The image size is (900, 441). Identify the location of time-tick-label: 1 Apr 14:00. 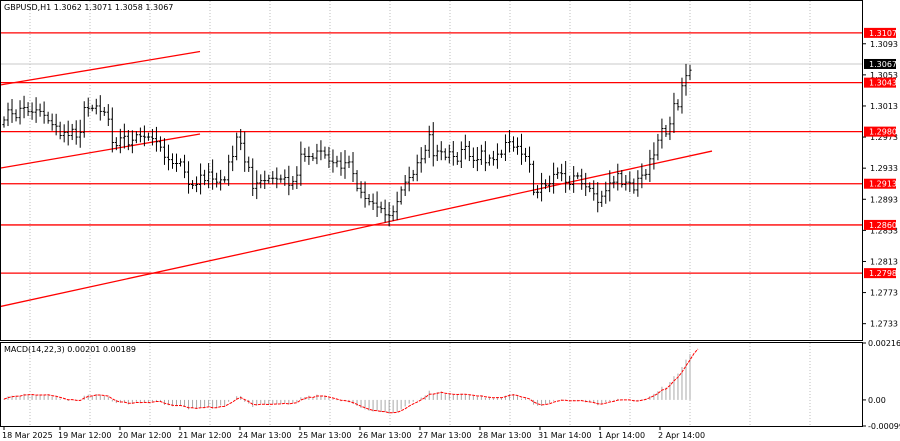
(621, 435).